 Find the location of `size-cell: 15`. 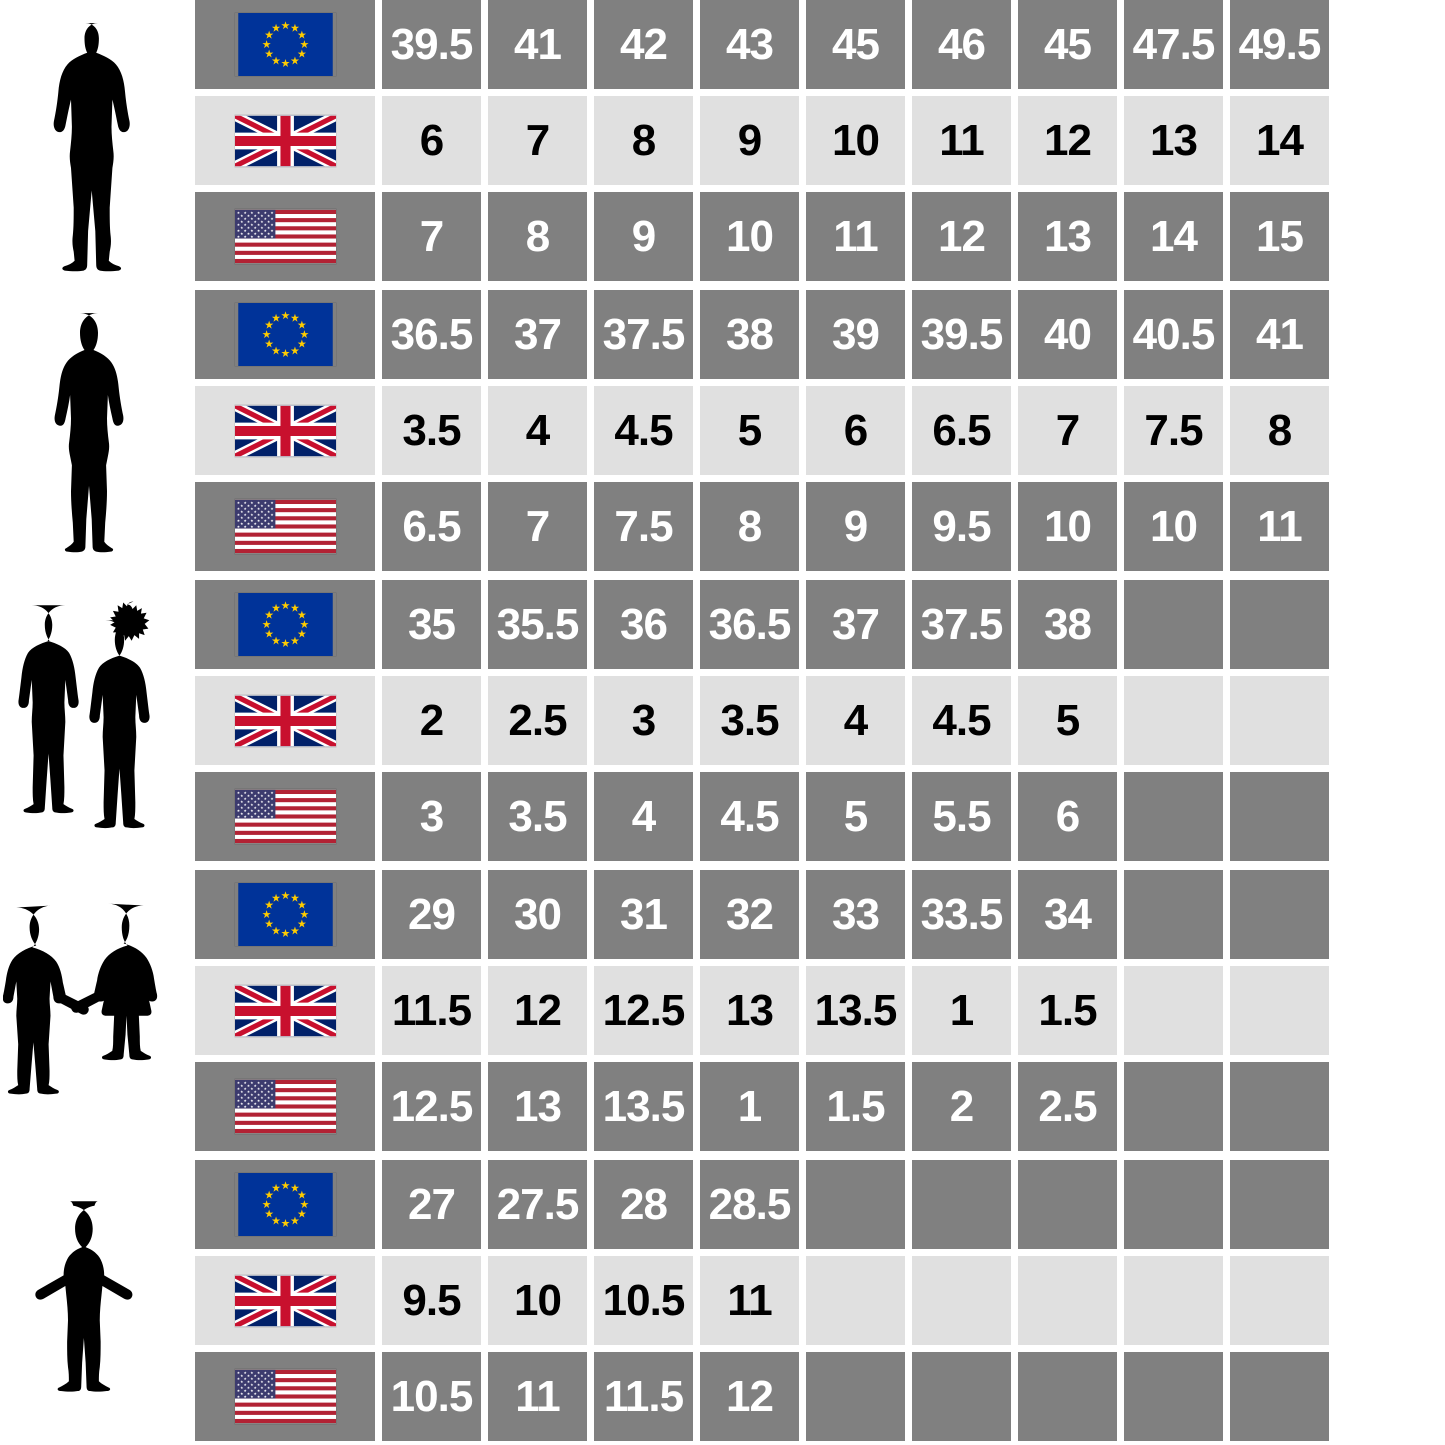

size-cell: 15 is located at coordinates (1279, 236).